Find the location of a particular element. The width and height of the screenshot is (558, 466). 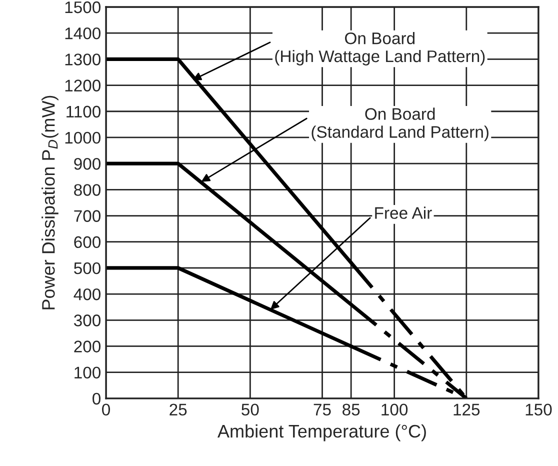

y-tick-label: 1000 is located at coordinates (83, 138).